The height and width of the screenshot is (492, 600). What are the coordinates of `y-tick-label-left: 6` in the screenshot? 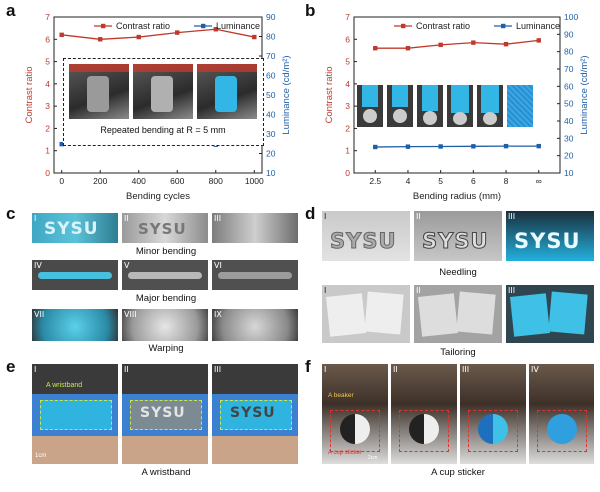 It's located at (47, 39).